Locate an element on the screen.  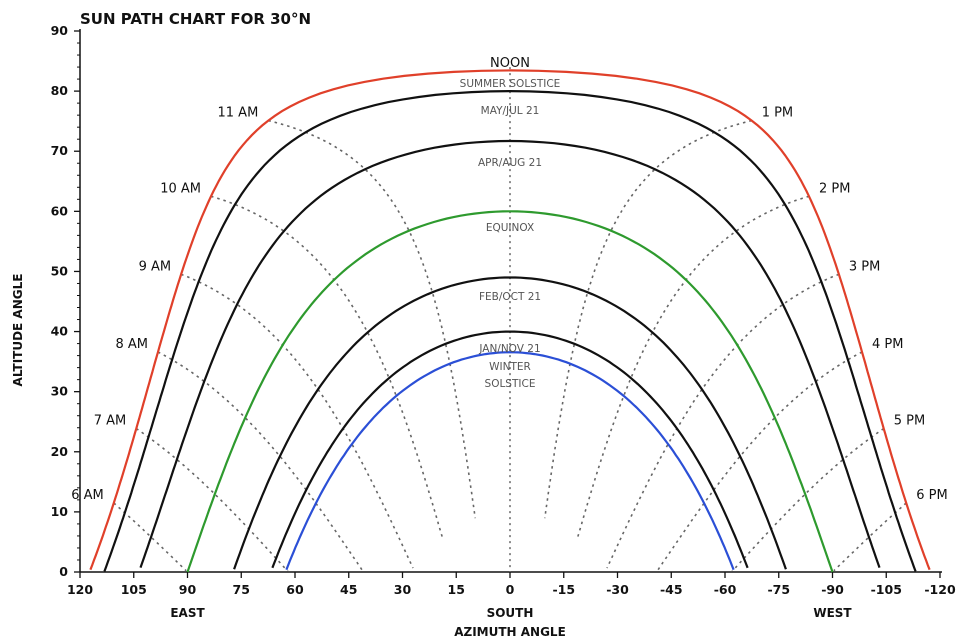
x-tick-label: -30 is located at coordinates (617, 589).